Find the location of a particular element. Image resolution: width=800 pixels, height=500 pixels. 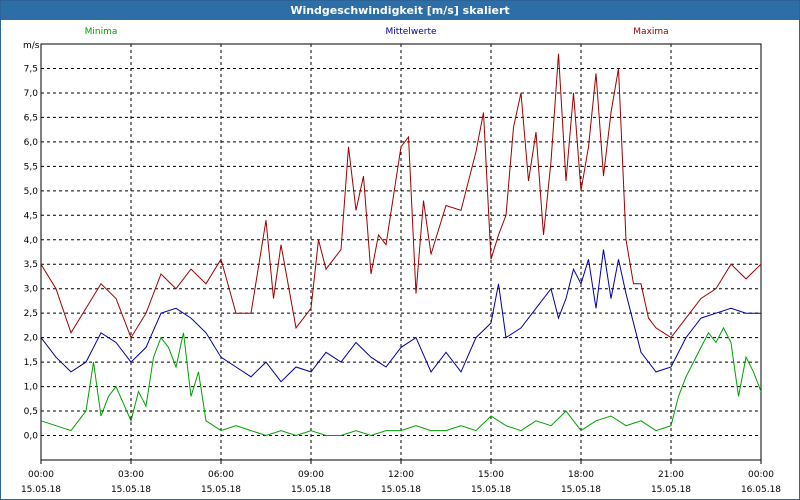

y-tick-label: 1,0 is located at coordinates (31, 388).